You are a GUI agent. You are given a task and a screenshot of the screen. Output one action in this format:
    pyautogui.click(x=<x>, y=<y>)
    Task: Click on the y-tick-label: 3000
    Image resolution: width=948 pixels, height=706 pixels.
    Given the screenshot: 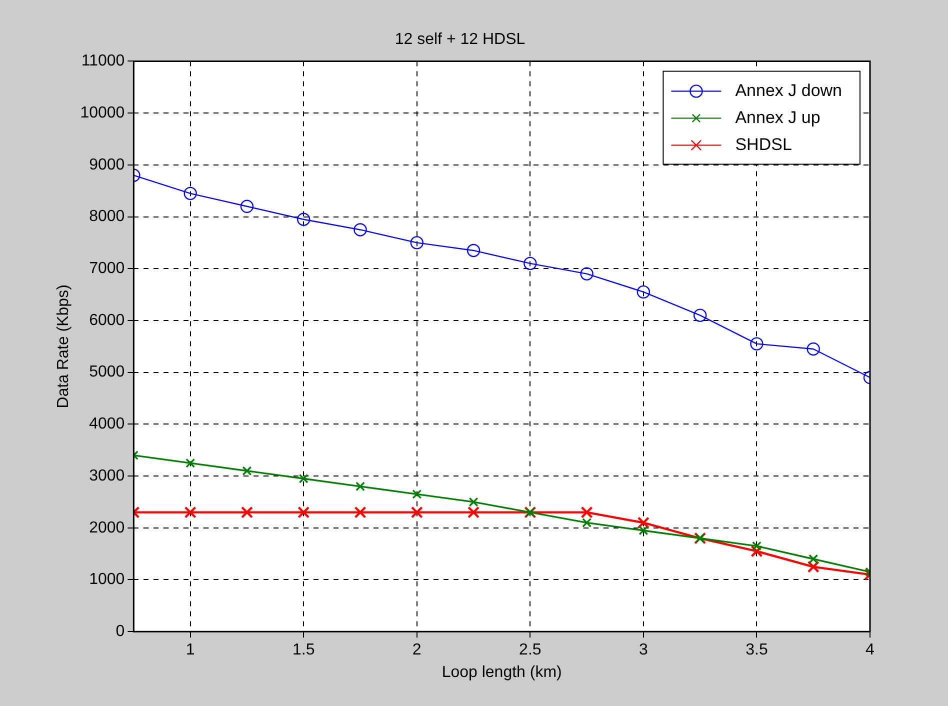 What is the action you would take?
    pyautogui.click(x=107, y=475)
    